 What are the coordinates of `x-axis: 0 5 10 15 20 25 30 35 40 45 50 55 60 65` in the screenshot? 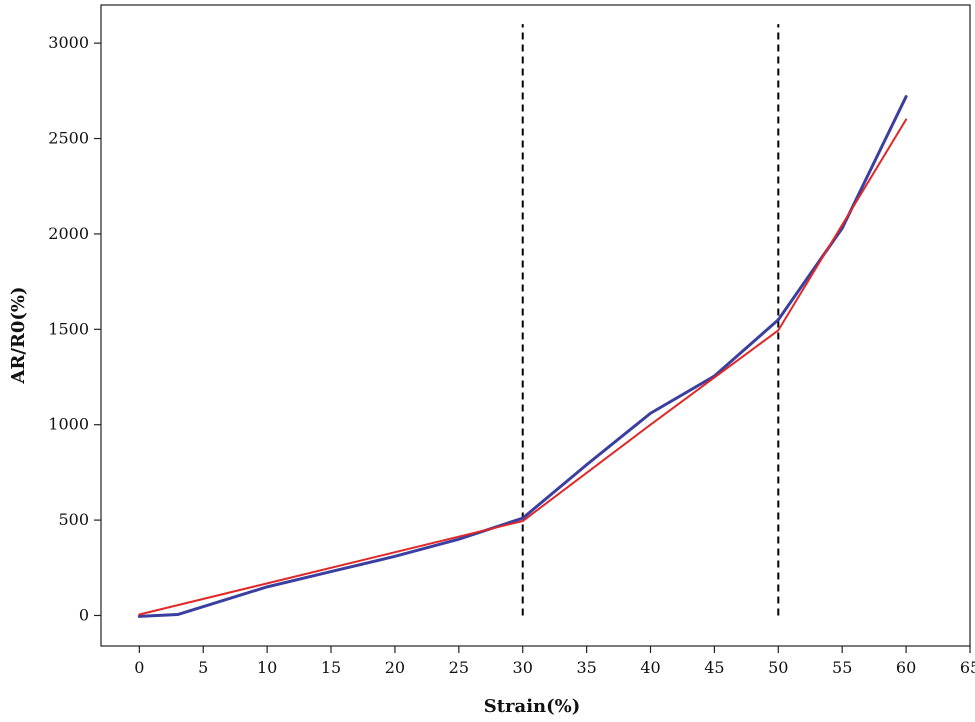 It's located at (554, 661).